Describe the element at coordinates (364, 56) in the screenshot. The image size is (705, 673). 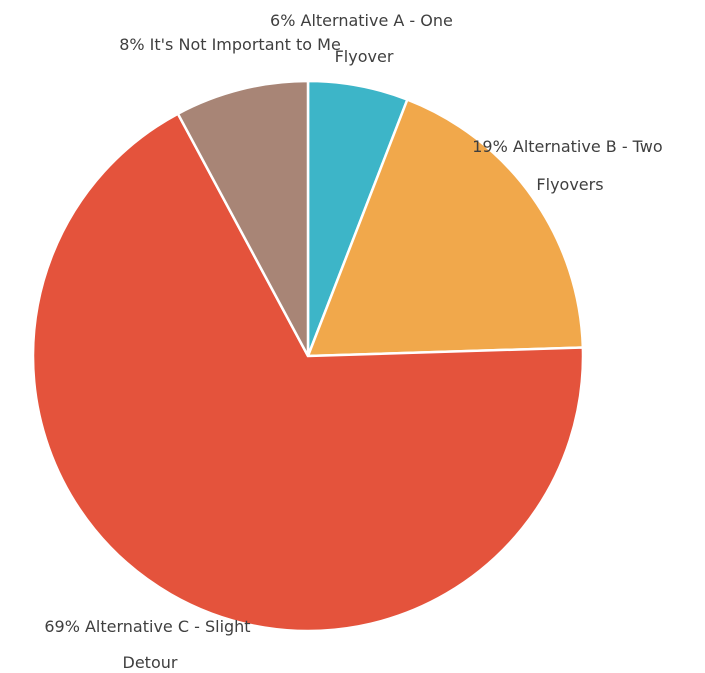
I see `slice-label-alternative-a-line-2: Flyover` at that location.